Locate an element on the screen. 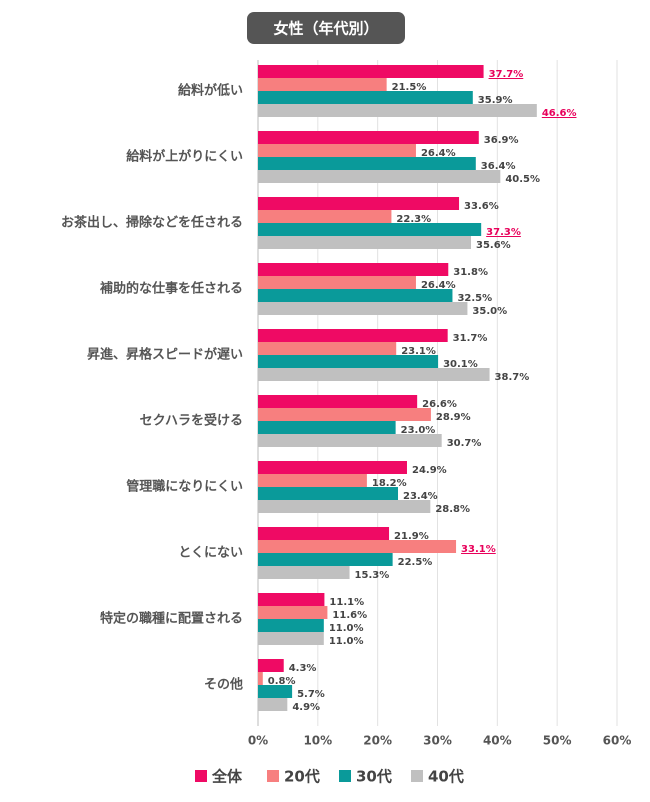 Image resolution: width=650 pixels, height=802 pixels. value-label: 35.9% is located at coordinates (495, 100).